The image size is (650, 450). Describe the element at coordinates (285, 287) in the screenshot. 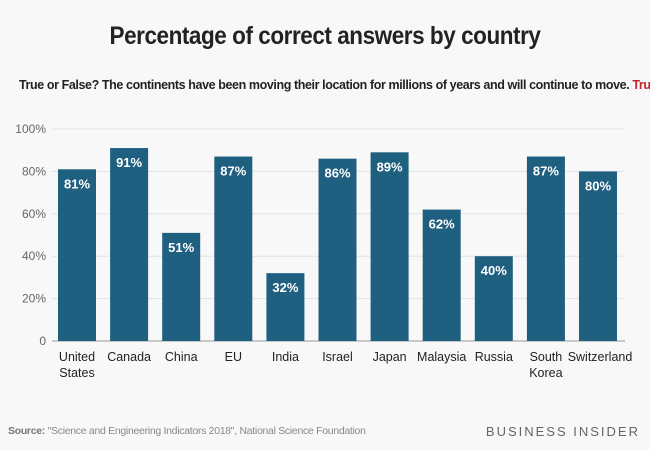

I see `data-label: 32%` at that location.